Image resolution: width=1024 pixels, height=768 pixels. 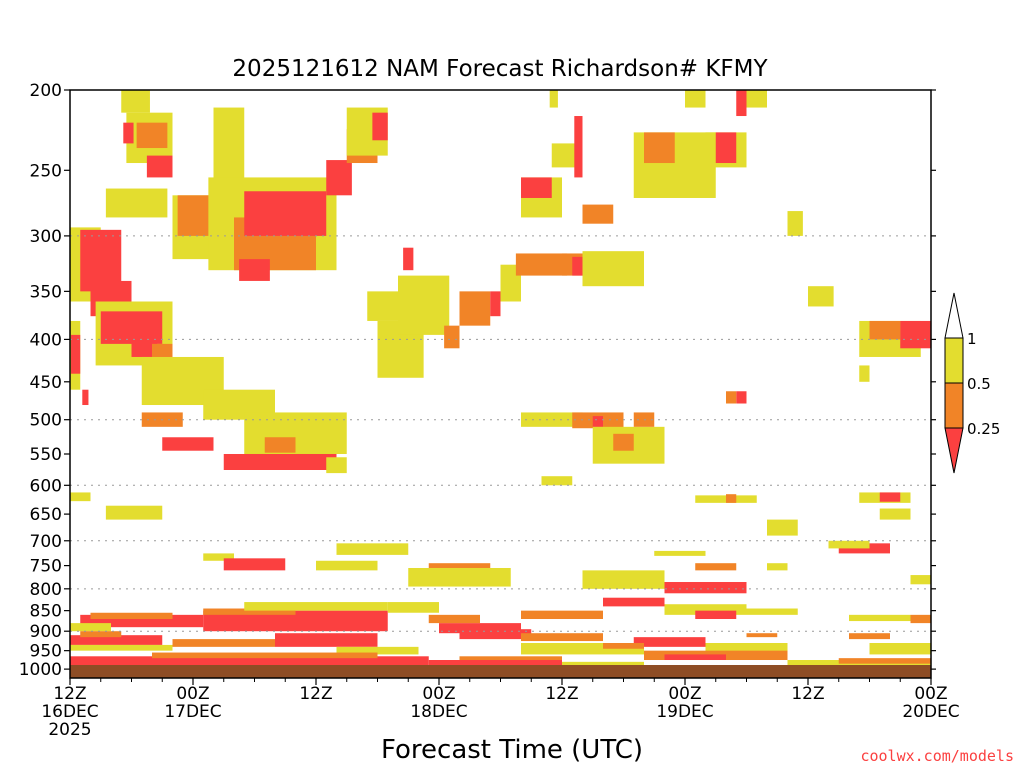 What do you see at coordinates (69, 730) in the screenshot?
I see `x-tick-label: 2025` at bounding box center [69, 730].